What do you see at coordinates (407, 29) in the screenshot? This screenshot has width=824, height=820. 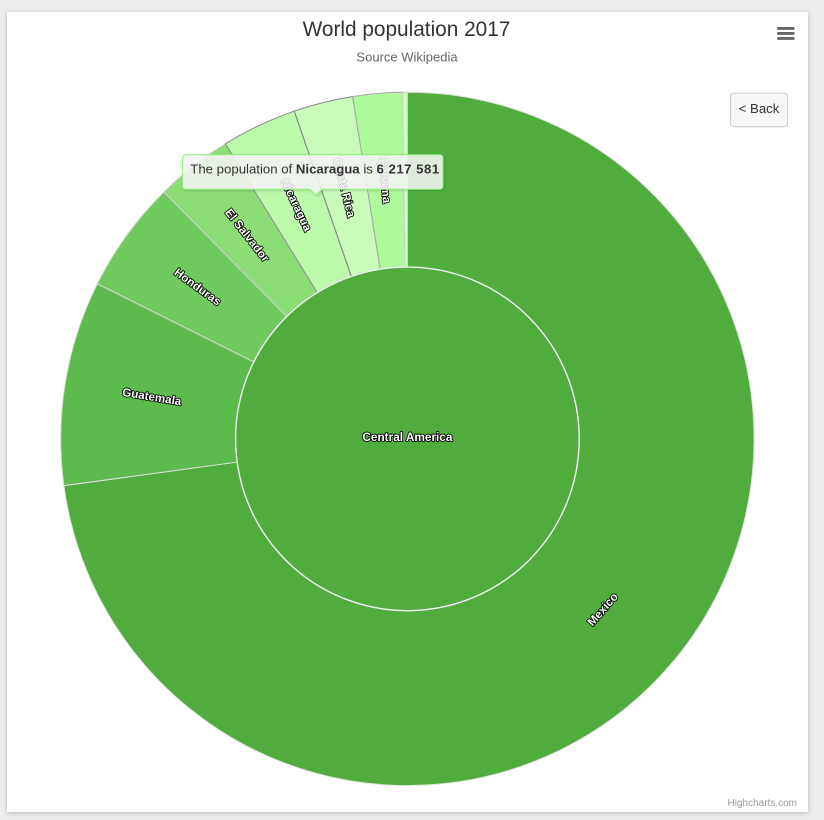 I see `svg-text: World population 2017` at bounding box center [407, 29].